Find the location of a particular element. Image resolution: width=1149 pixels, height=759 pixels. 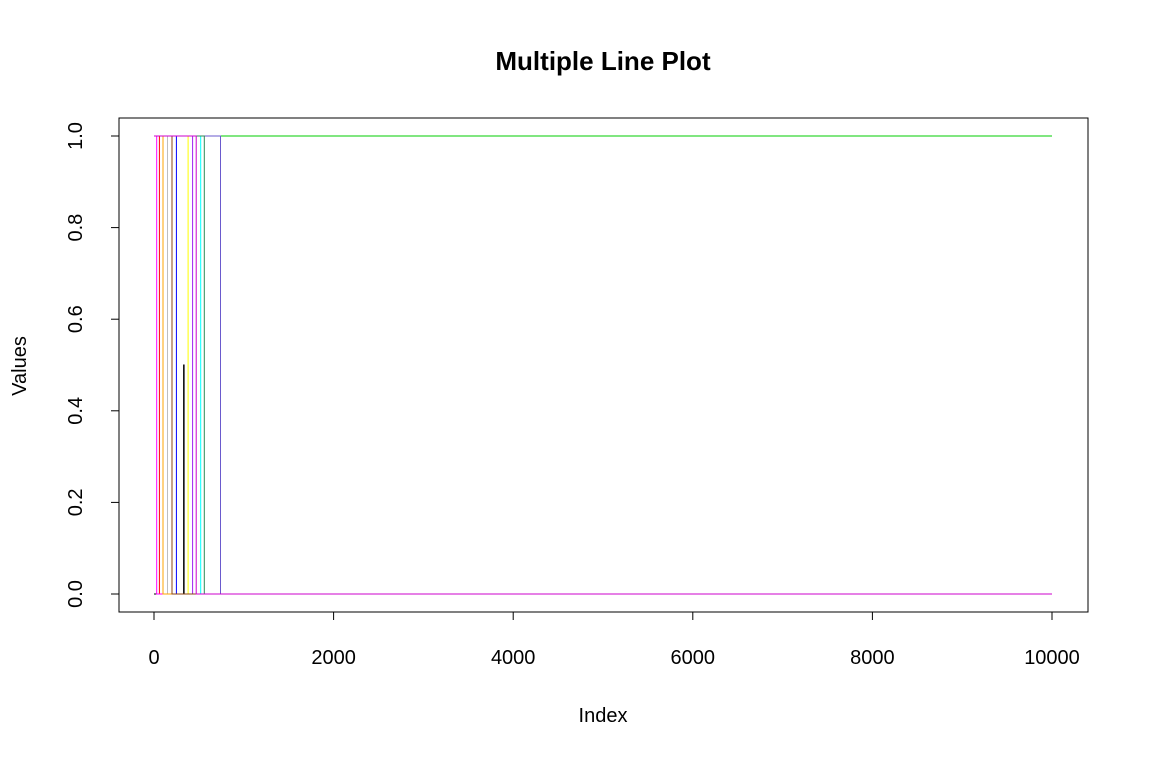

x-axis-label: Index is located at coordinates (603, 716).